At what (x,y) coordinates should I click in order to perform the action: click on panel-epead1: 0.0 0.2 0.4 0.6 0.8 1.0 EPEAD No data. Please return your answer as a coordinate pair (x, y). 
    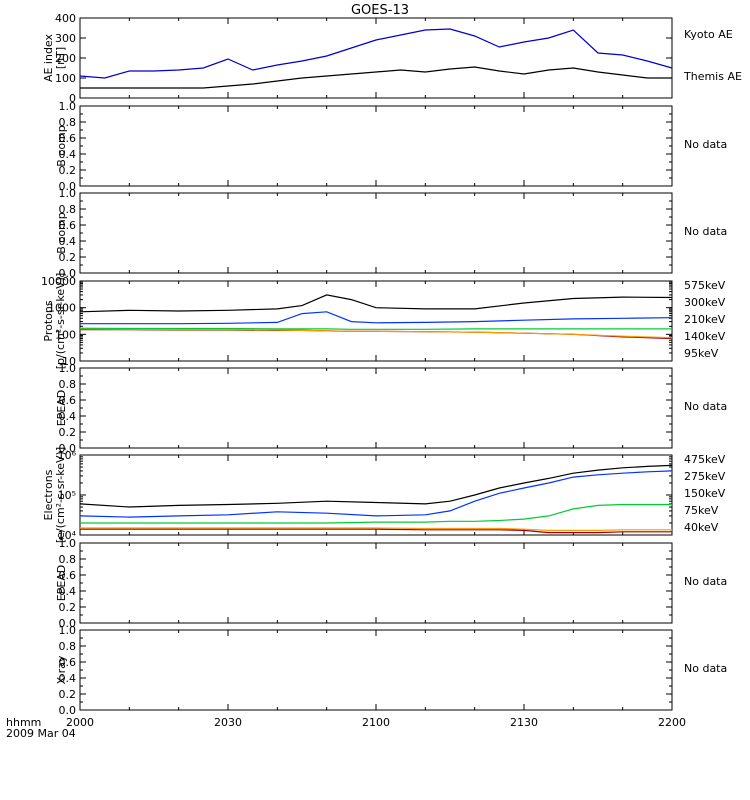
    Looking at the image, I should click on (391, 408).